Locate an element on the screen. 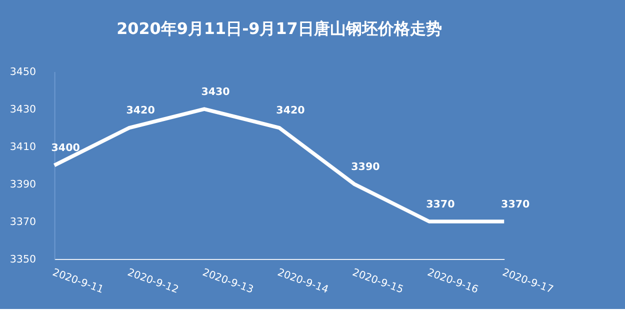 This screenshot has height=328, width=625. y-tick-label: 3390 is located at coordinates (23, 184).